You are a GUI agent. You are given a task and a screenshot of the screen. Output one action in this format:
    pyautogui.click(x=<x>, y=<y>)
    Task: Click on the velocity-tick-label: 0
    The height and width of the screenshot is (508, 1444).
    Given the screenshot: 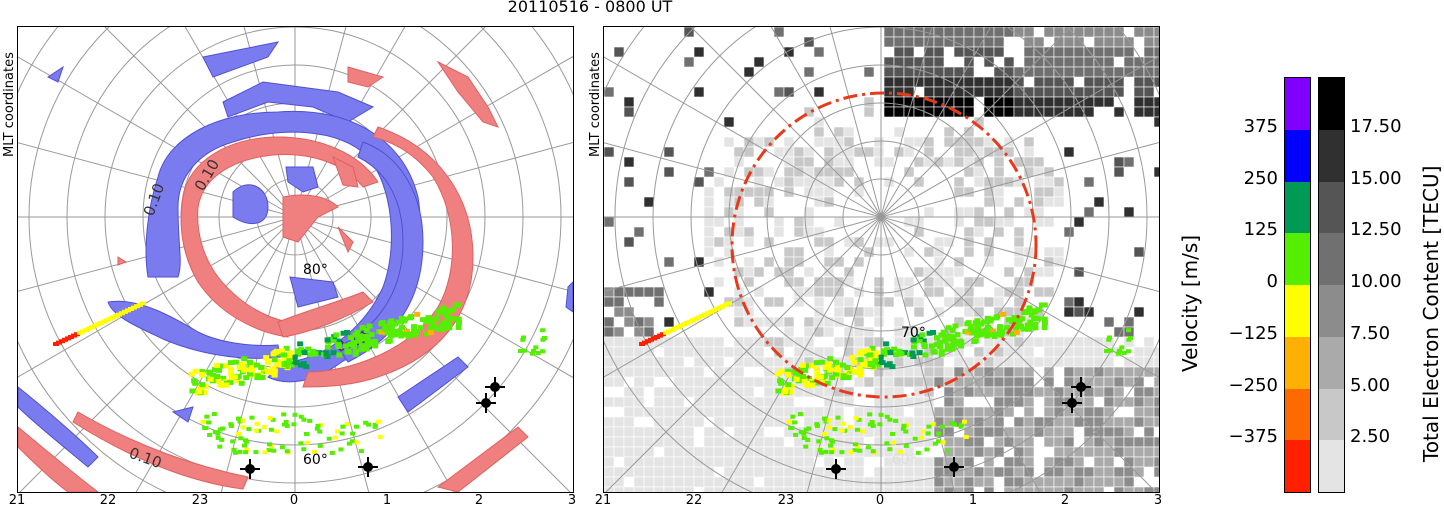 What is the action you would take?
    pyautogui.click(x=1272, y=281)
    